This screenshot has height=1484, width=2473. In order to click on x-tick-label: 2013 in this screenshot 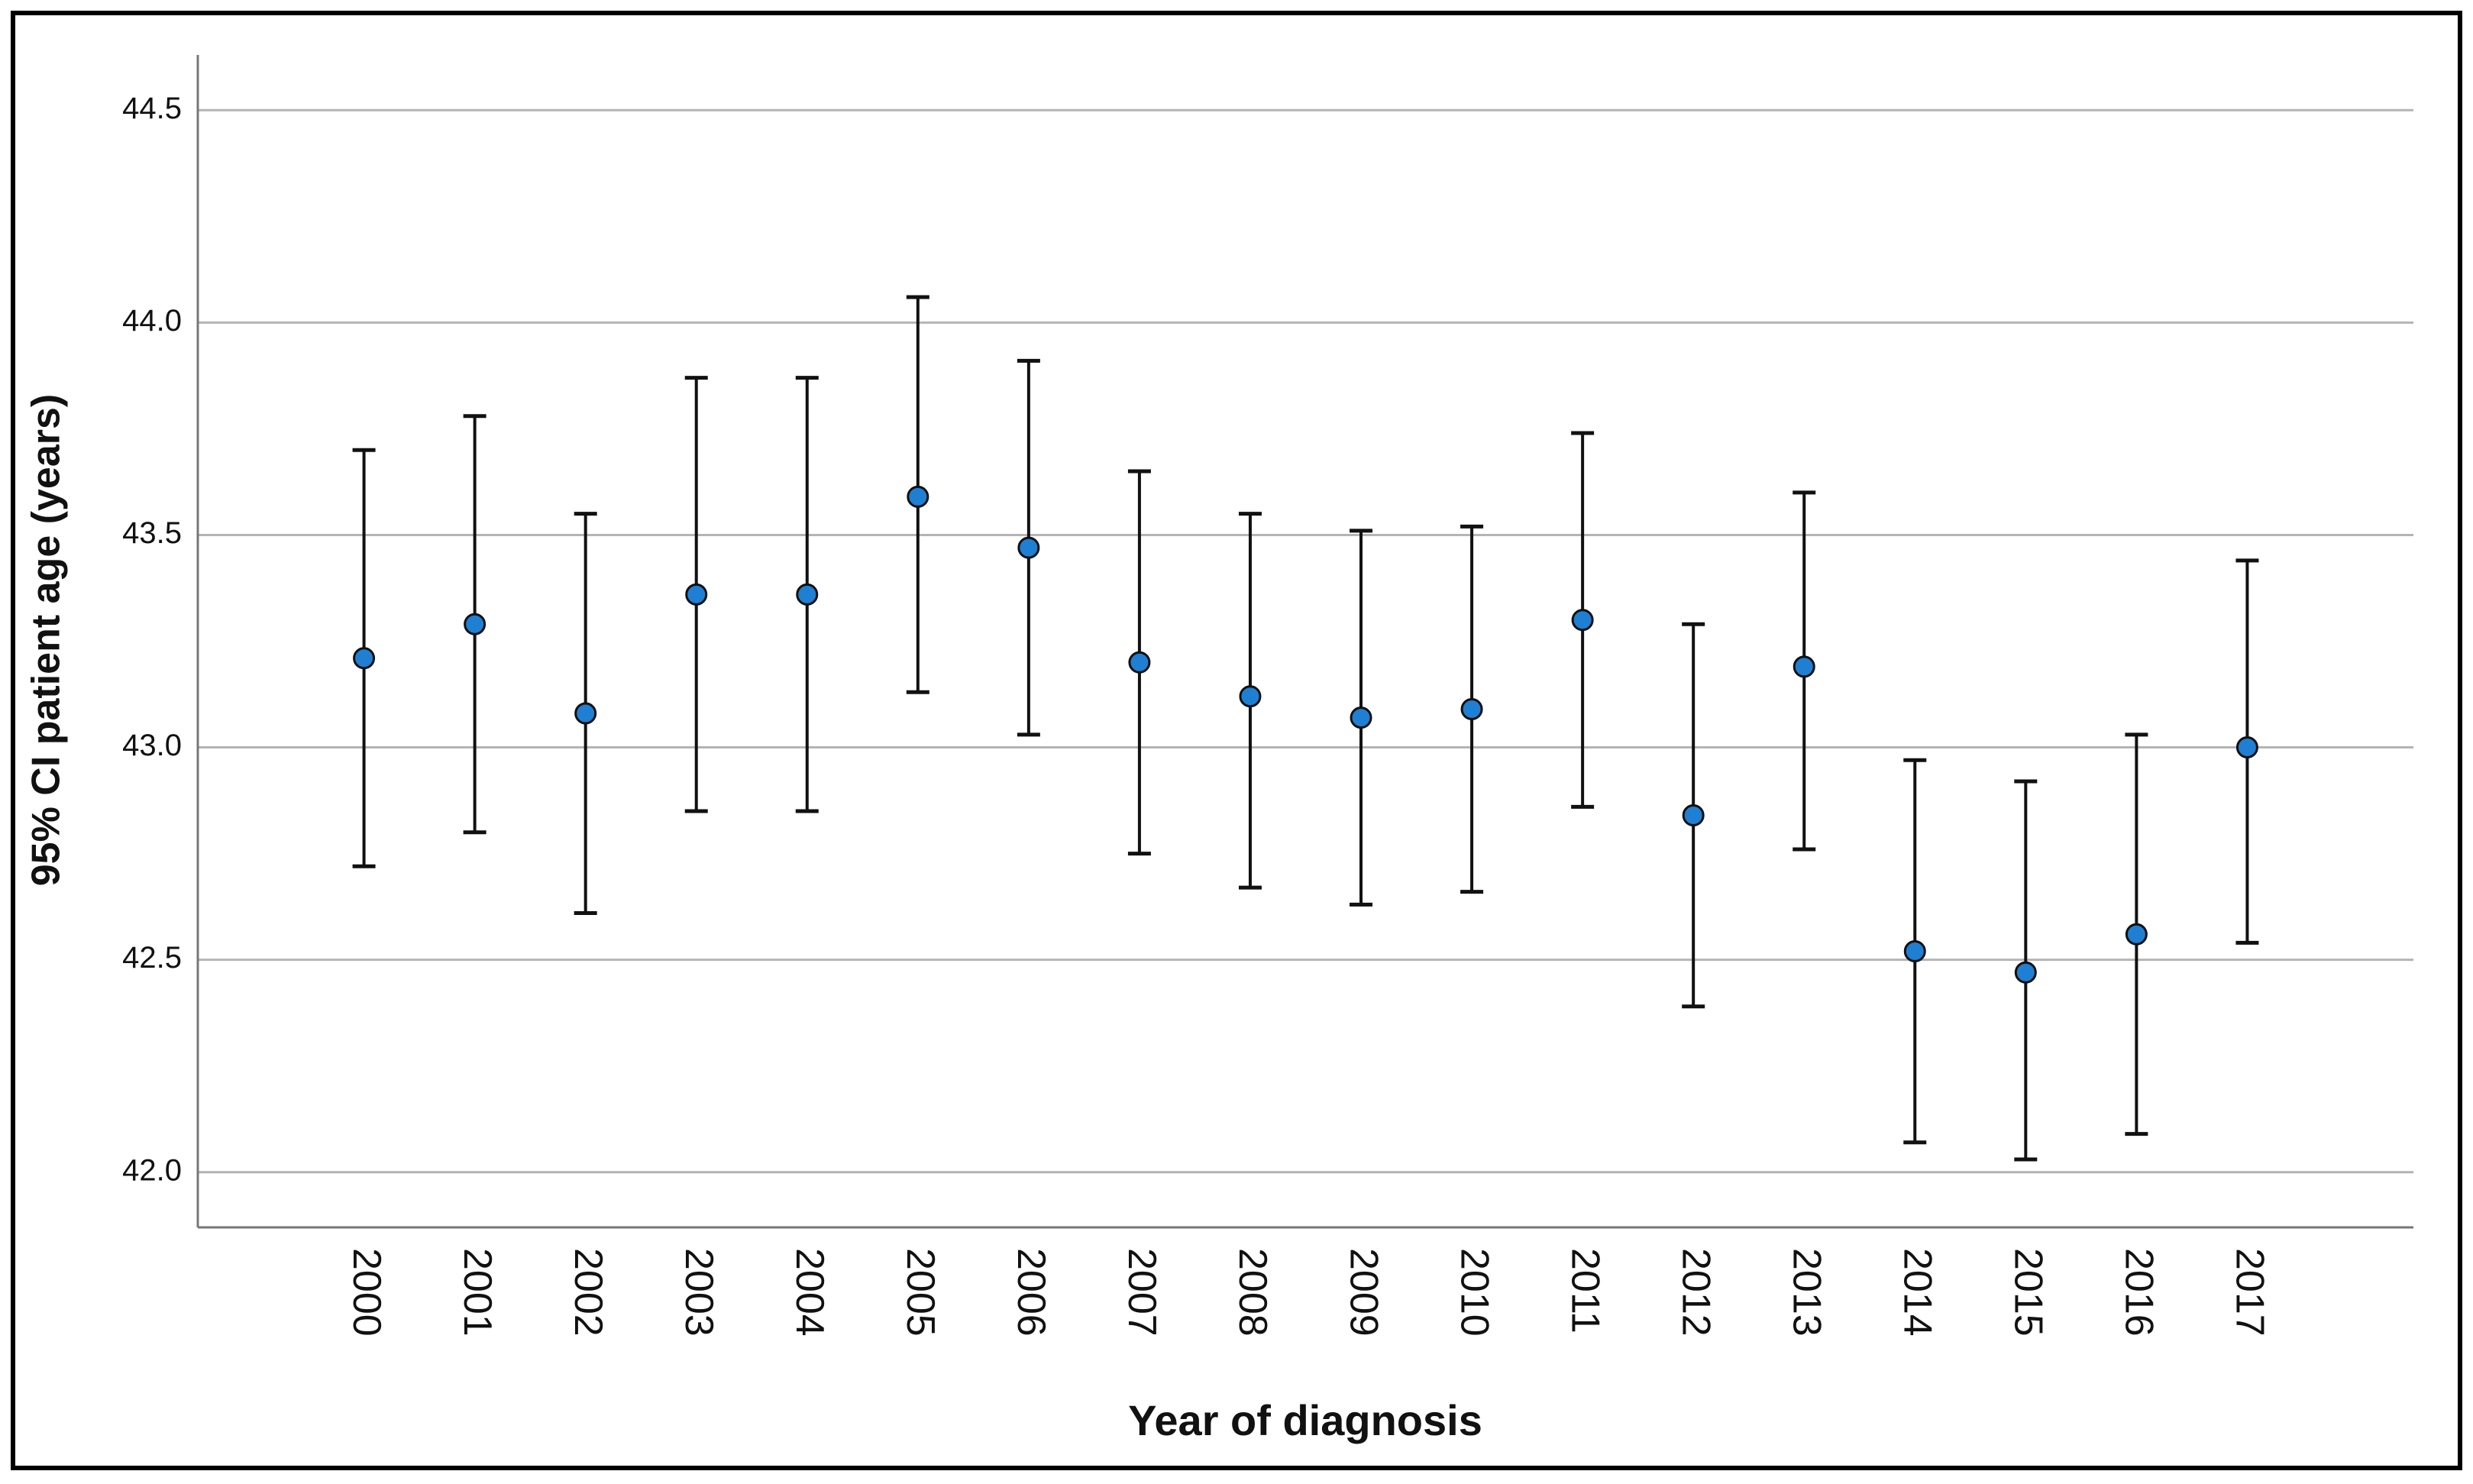, I will do `click(1806, 1292)`.